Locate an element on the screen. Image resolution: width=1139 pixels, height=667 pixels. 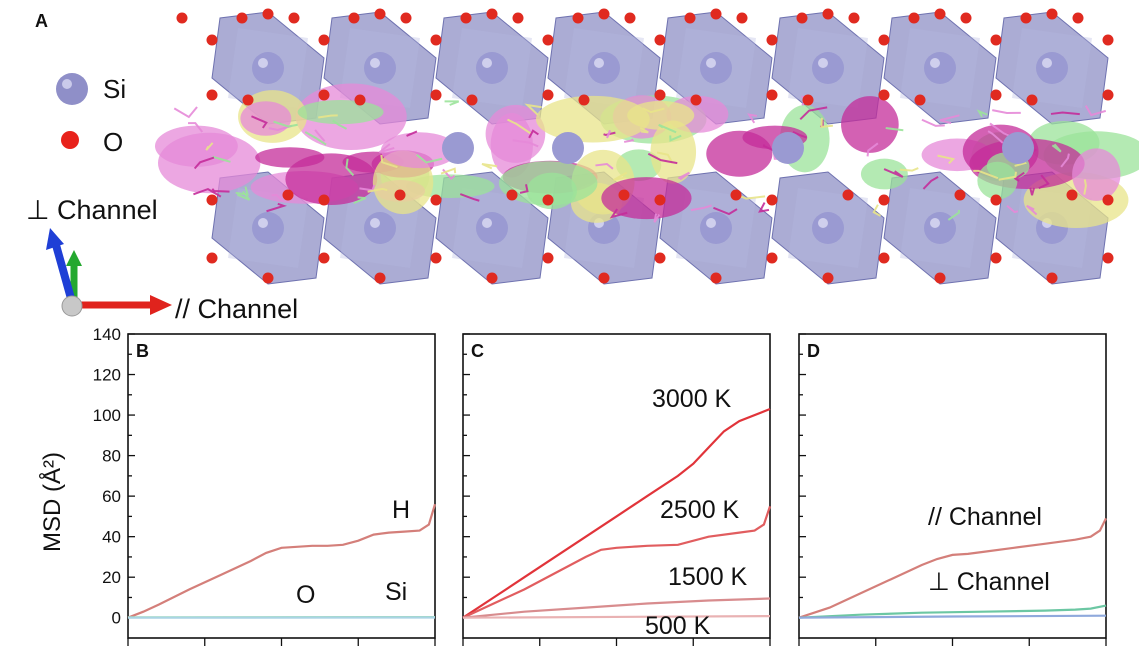
z-axis-arrowhead is located at coordinates (55, 239).